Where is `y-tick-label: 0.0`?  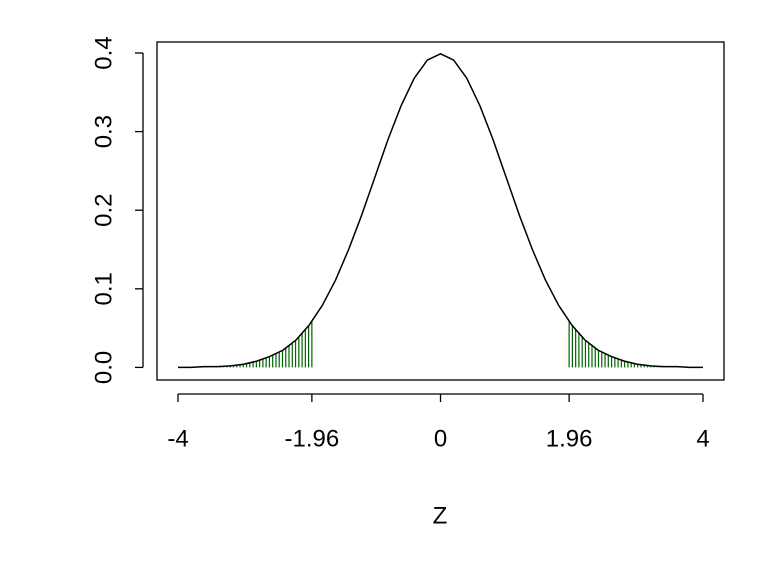 y-tick-label: 0.0 is located at coordinates (103, 367).